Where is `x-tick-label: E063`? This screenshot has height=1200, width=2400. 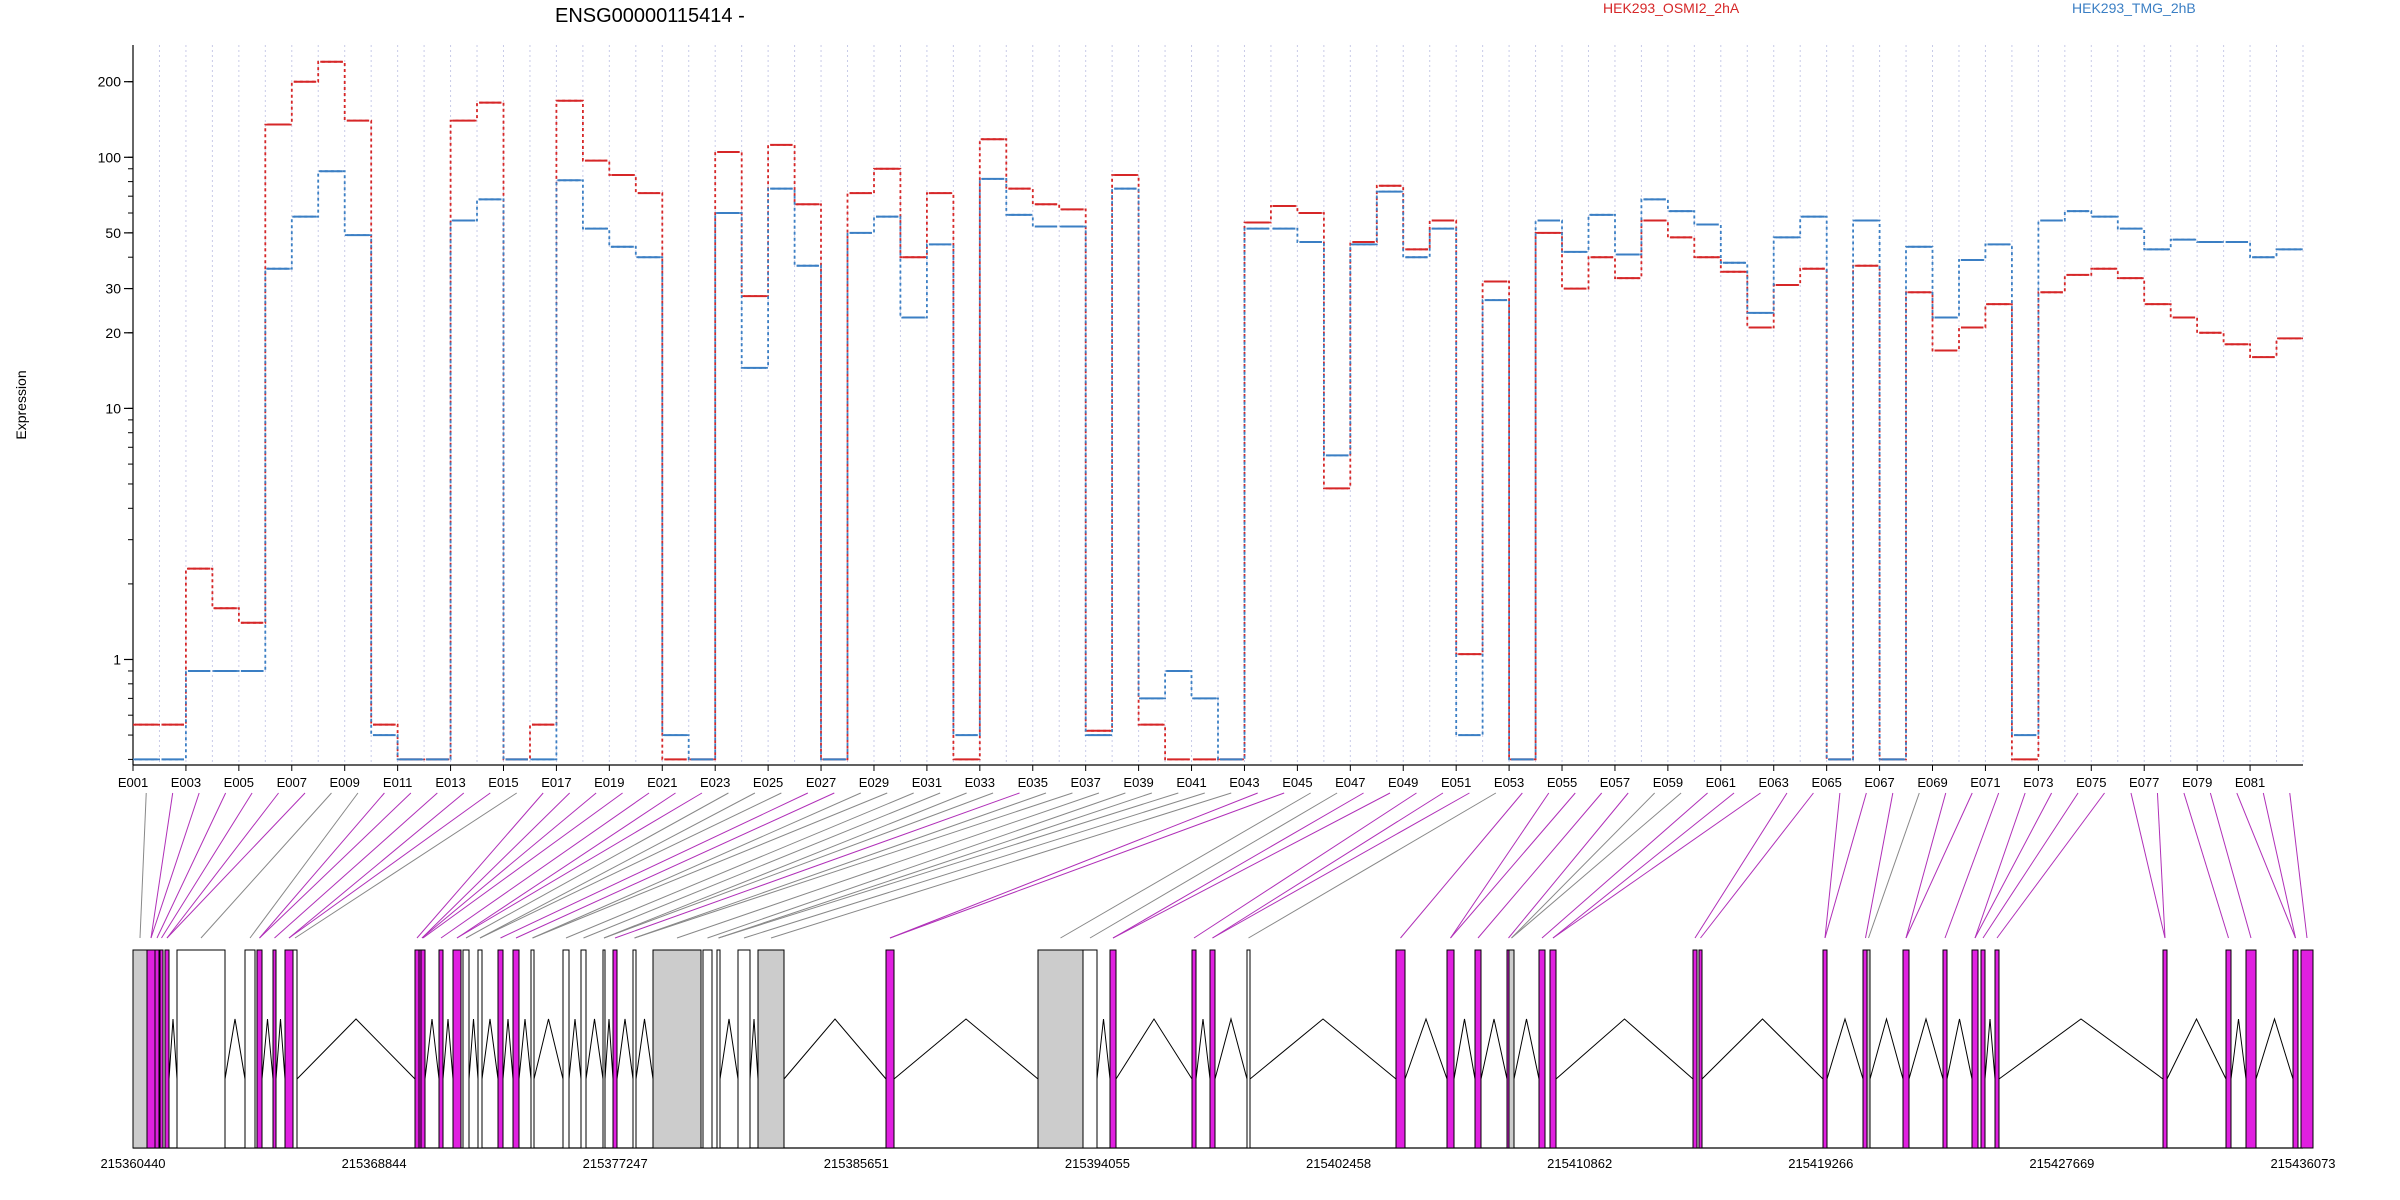 x-tick-label: E063 is located at coordinates (1774, 782).